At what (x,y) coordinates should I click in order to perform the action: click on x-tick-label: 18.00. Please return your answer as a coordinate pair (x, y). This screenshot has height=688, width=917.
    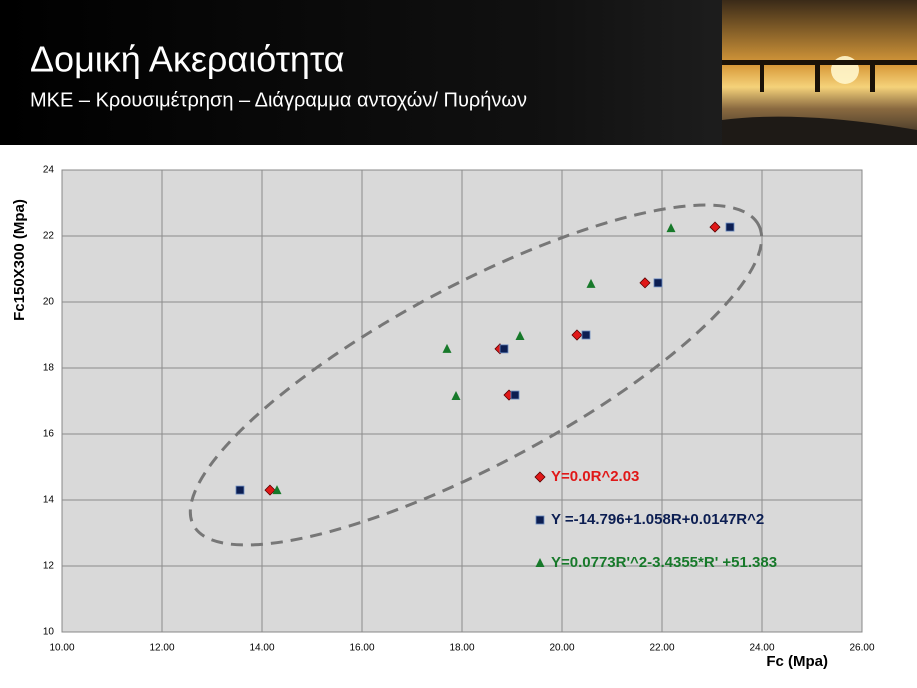
    Looking at the image, I should click on (461, 648).